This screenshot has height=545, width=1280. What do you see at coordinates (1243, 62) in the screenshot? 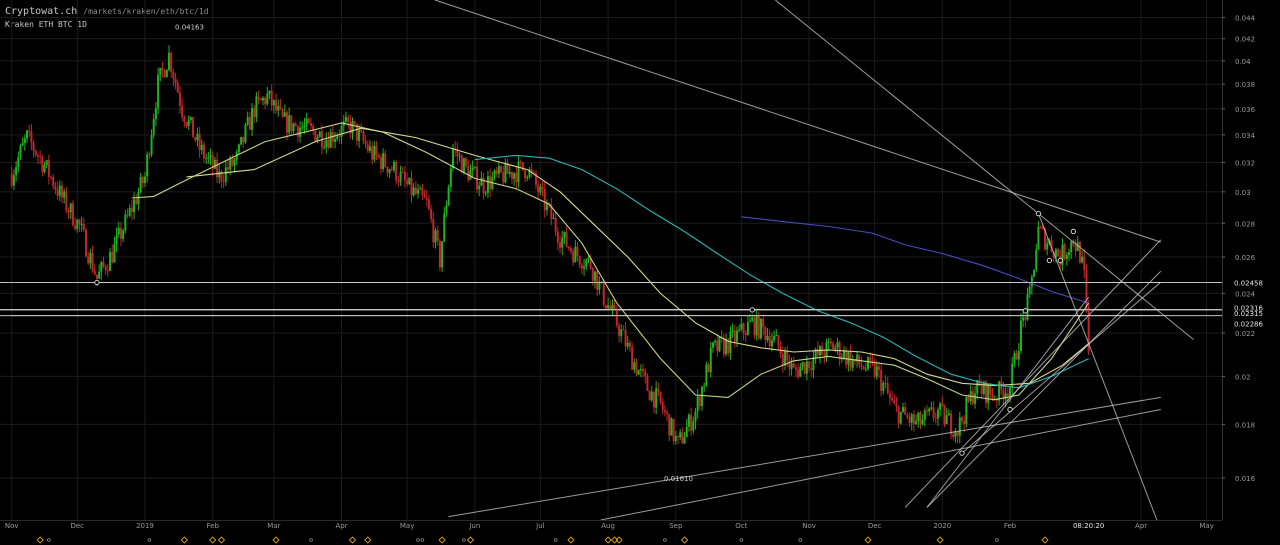
I see `y-tick-label: 0.04` at bounding box center [1243, 62].